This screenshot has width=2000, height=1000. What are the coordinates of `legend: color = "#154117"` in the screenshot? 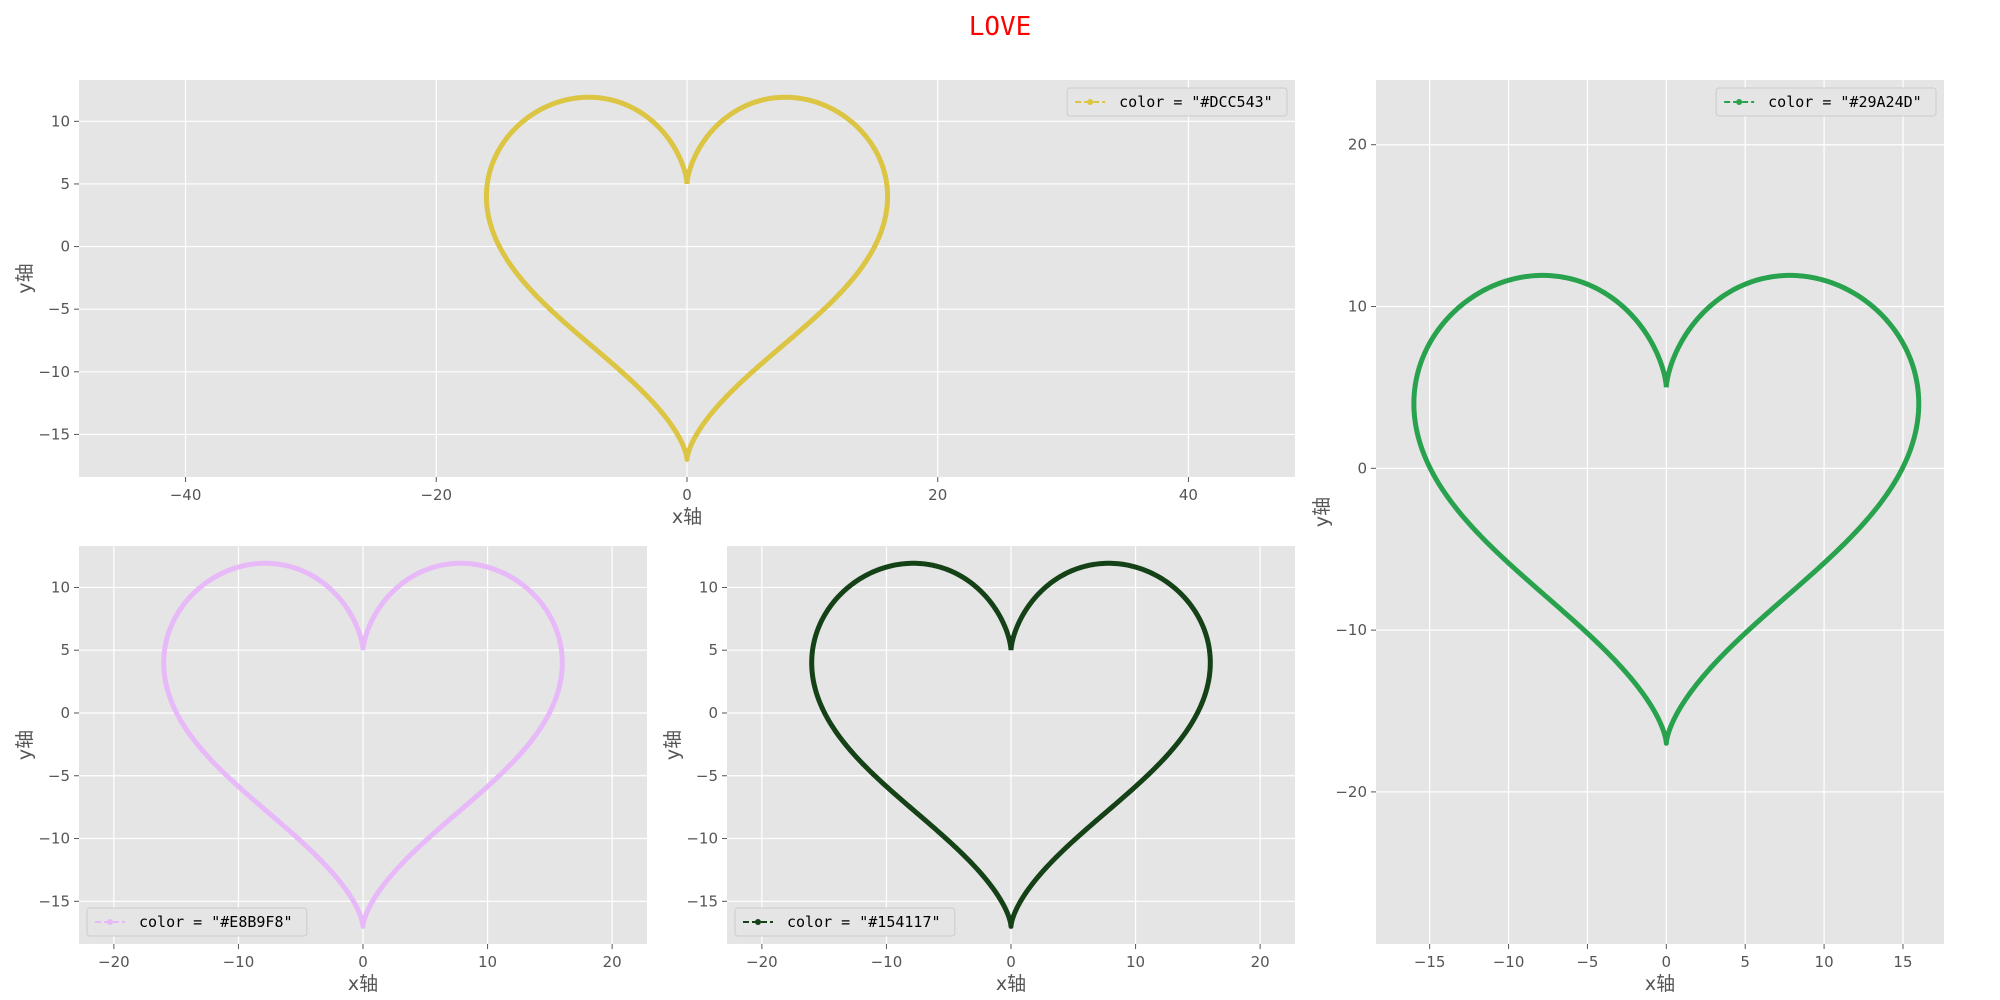 It's located at (845, 922).